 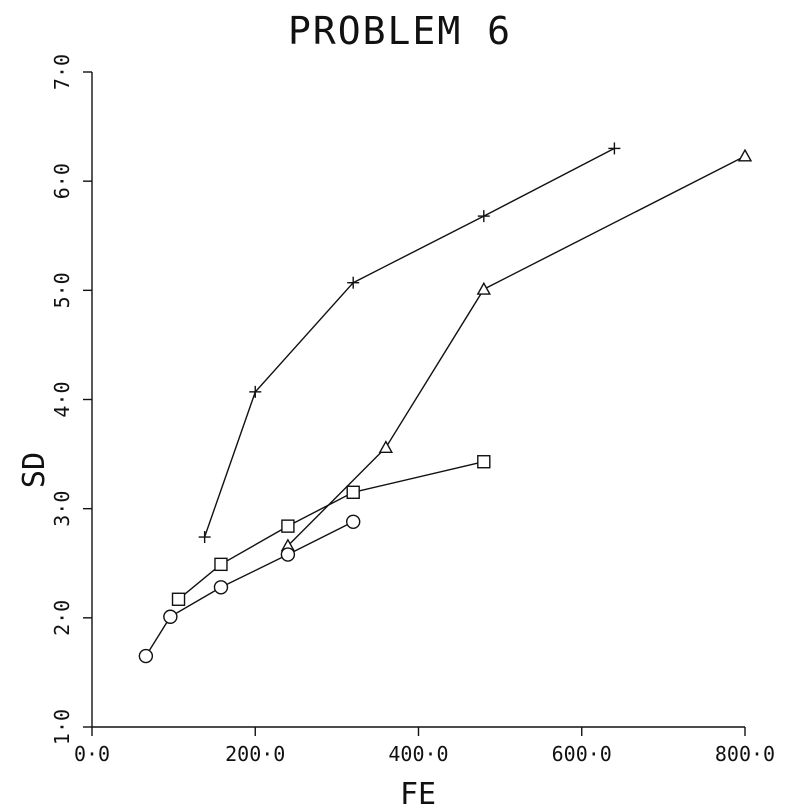 What do you see at coordinates (34, 470) in the screenshot?
I see `y-axis-label: SD` at bounding box center [34, 470].